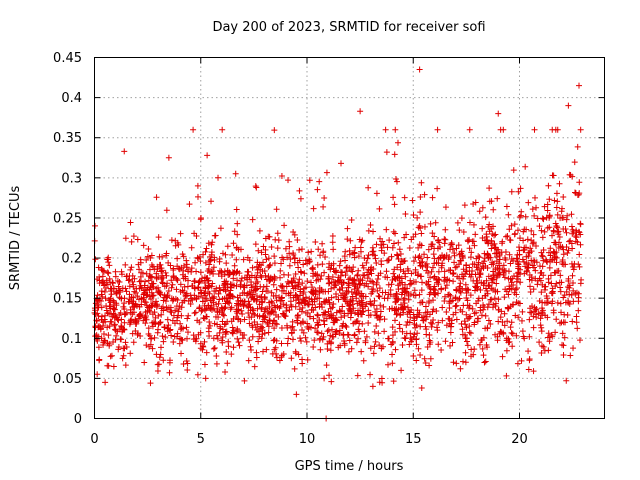 Image resolution: width=640 pixels, height=480 pixels. What do you see at coordinates (71, 98) in the screenshot?
I see `y-tick-label: 0.4` at bounding box center [71, 98].